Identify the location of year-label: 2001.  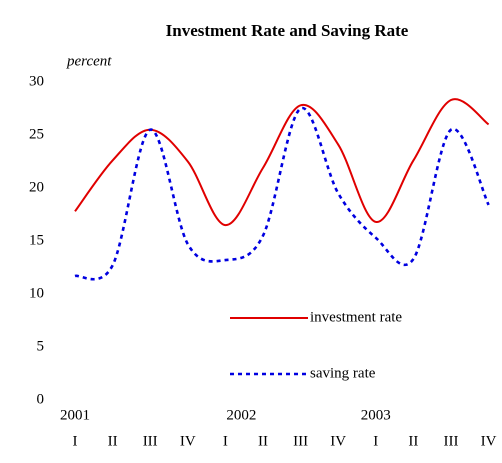
(75, 415).